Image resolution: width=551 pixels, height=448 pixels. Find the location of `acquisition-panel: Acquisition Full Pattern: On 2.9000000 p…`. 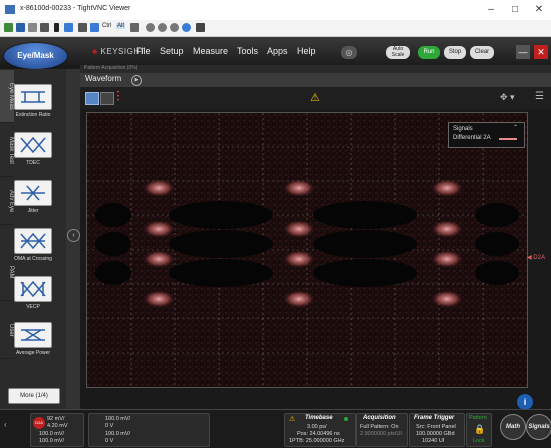

acquisition-panel: Acquisition Full Pattern: On 2.9000000 p… is located at coordinates (382, 430).